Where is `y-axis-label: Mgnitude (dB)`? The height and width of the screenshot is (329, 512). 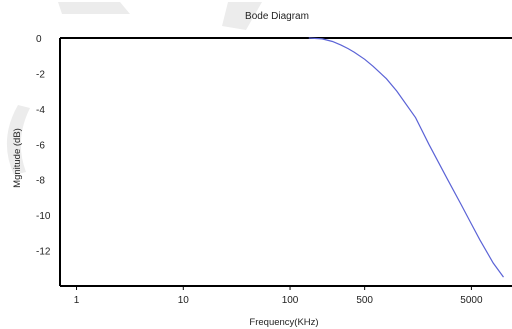 y-axis-label: Mgnitude (dB) is located at coordinates (17, 158).